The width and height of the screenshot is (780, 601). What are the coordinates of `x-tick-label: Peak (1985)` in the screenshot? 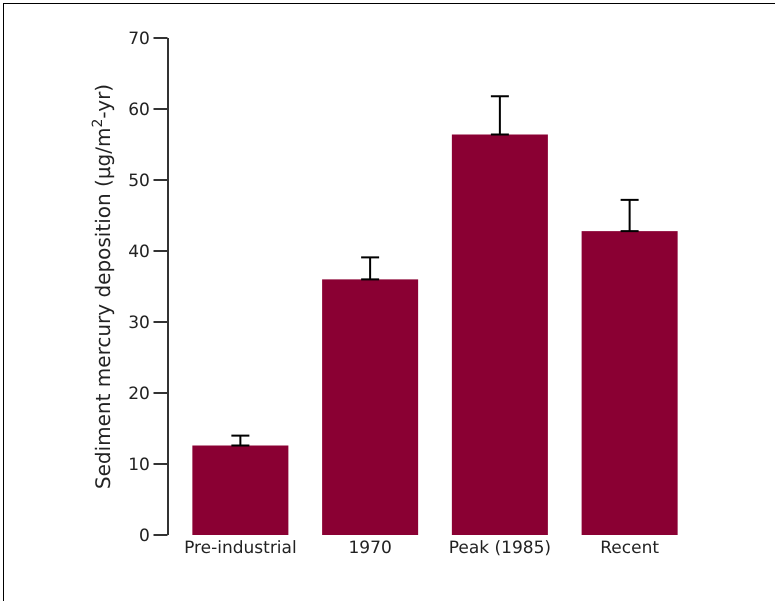 It's located at (500, 548).